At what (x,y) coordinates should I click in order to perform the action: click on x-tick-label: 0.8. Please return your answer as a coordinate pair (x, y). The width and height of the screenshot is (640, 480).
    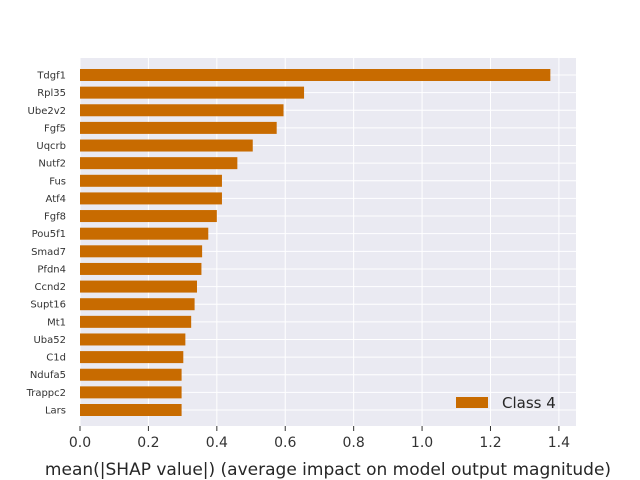
    Looking at the image, I should click on (354, 443).